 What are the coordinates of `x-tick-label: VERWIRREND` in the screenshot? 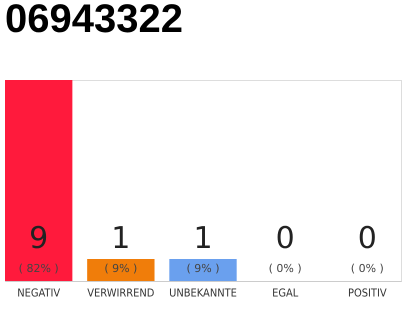 It's located at (121, 293).